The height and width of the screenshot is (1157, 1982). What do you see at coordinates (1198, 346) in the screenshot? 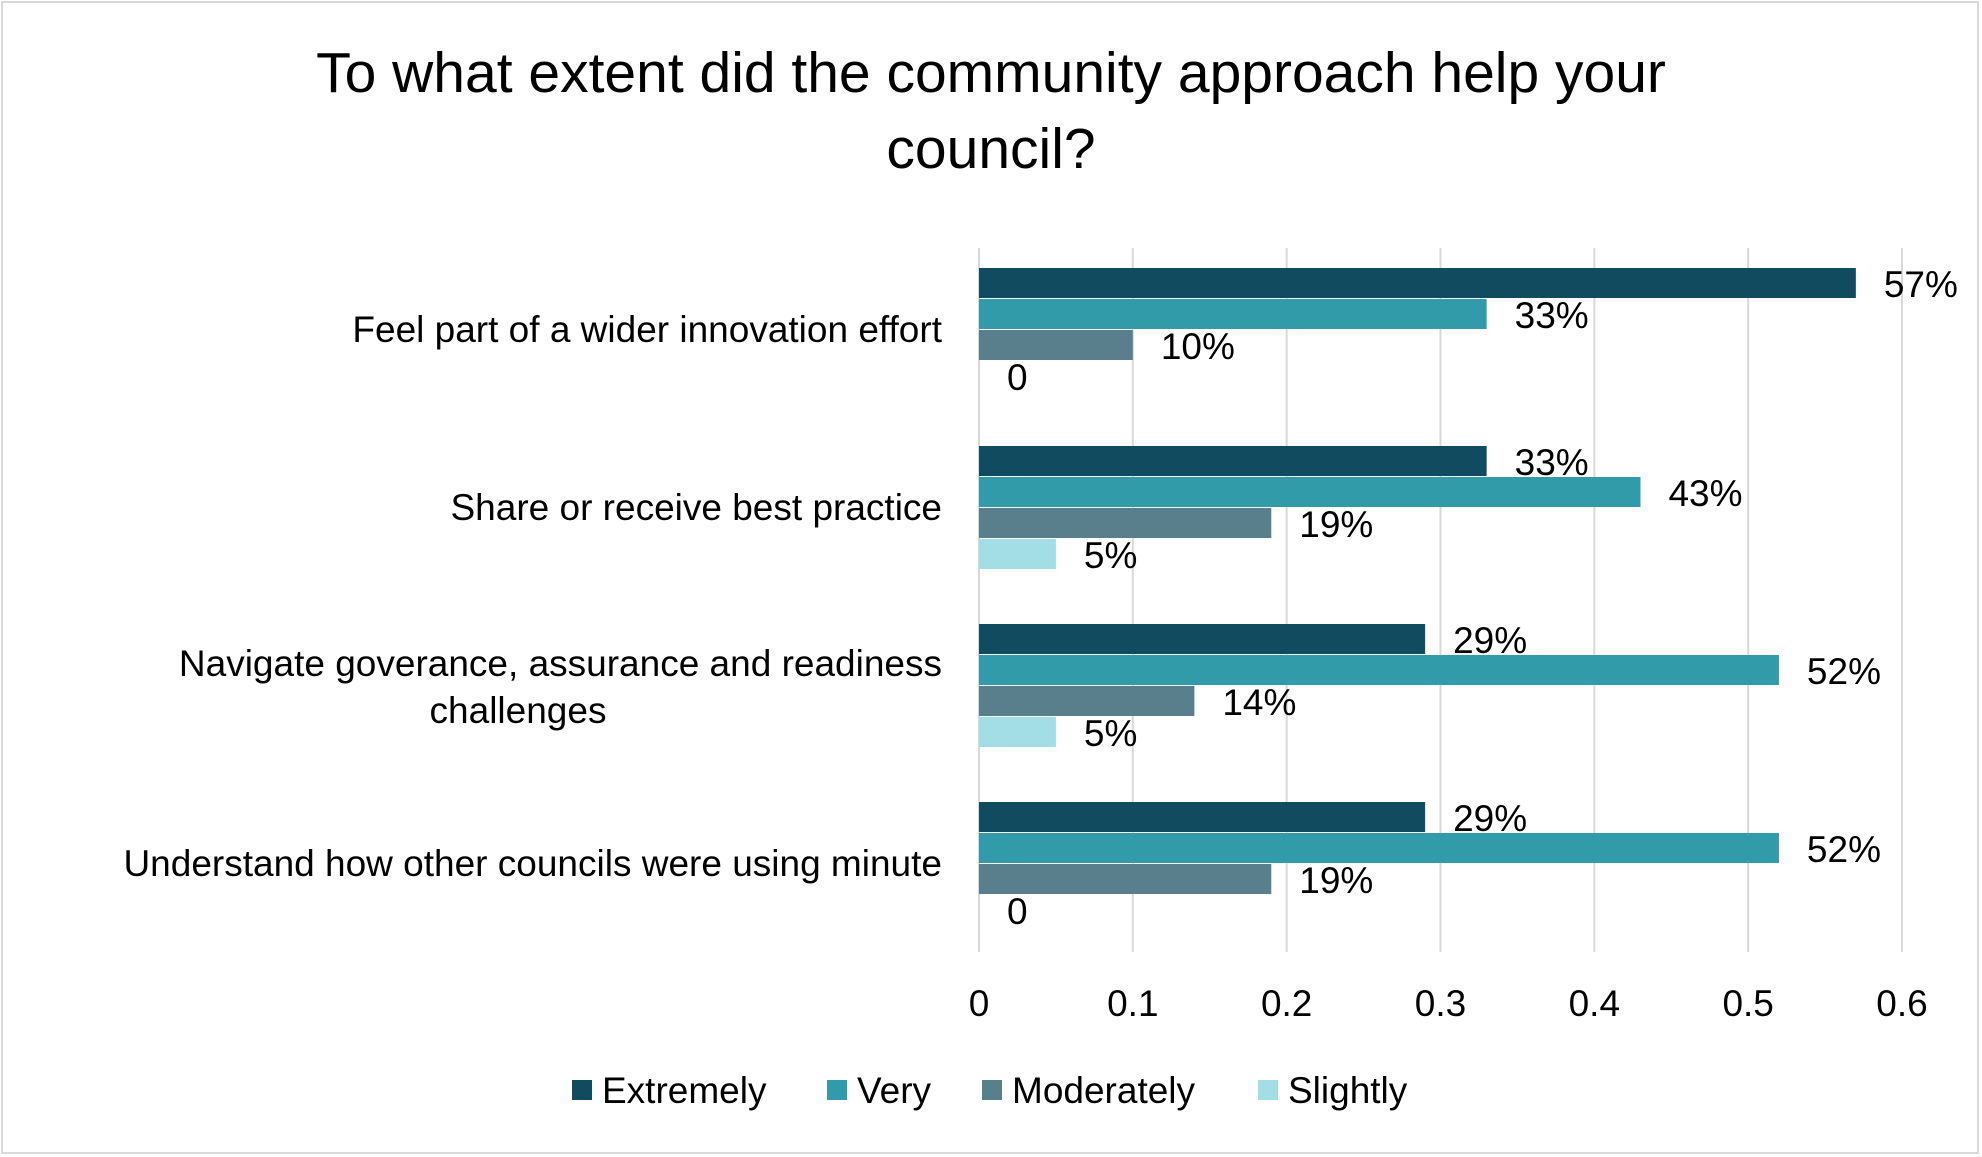
I see `data-label-moderately-0: 10%` at bounding box center [1198, 346].